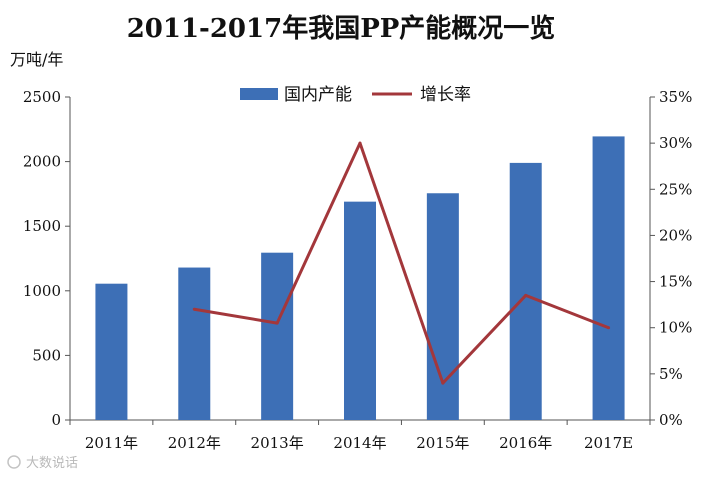 Image resolution: width=720 pixels, height=480 pixels. I want to click on left-tick-label: 500, so click(46, 355).